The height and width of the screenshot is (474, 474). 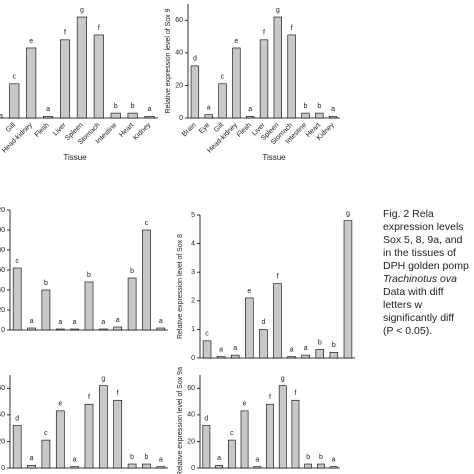 I want to click on x-tick-label: Eye, so click(x=205, y=129).